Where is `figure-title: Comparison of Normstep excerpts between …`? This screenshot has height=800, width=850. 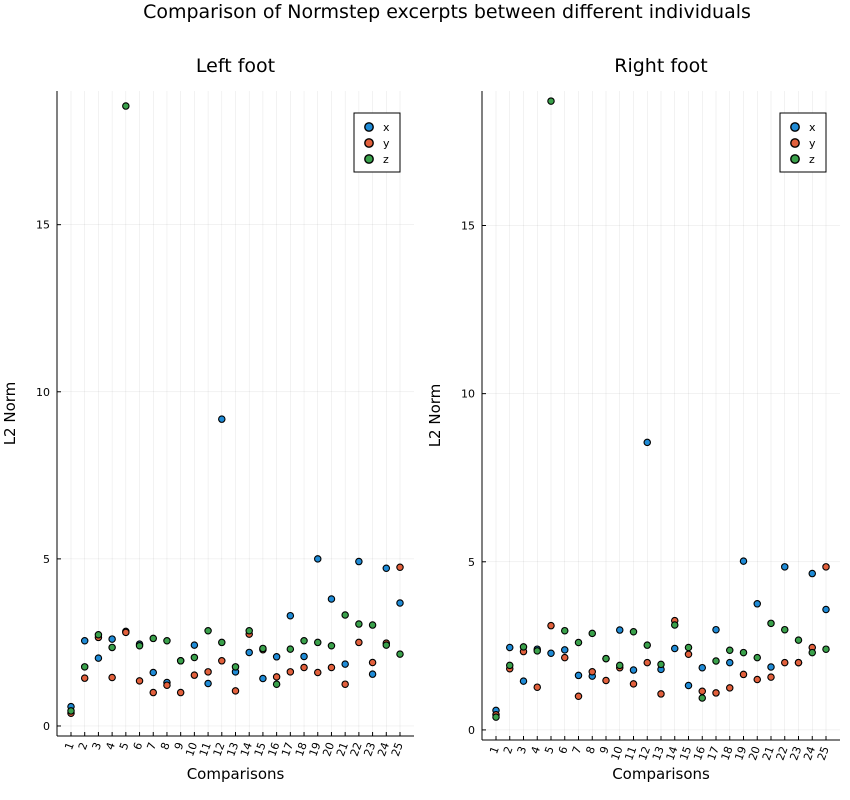 figure-title: Comparison of Normstep excerpts between … is located at coordinates (447, 12).